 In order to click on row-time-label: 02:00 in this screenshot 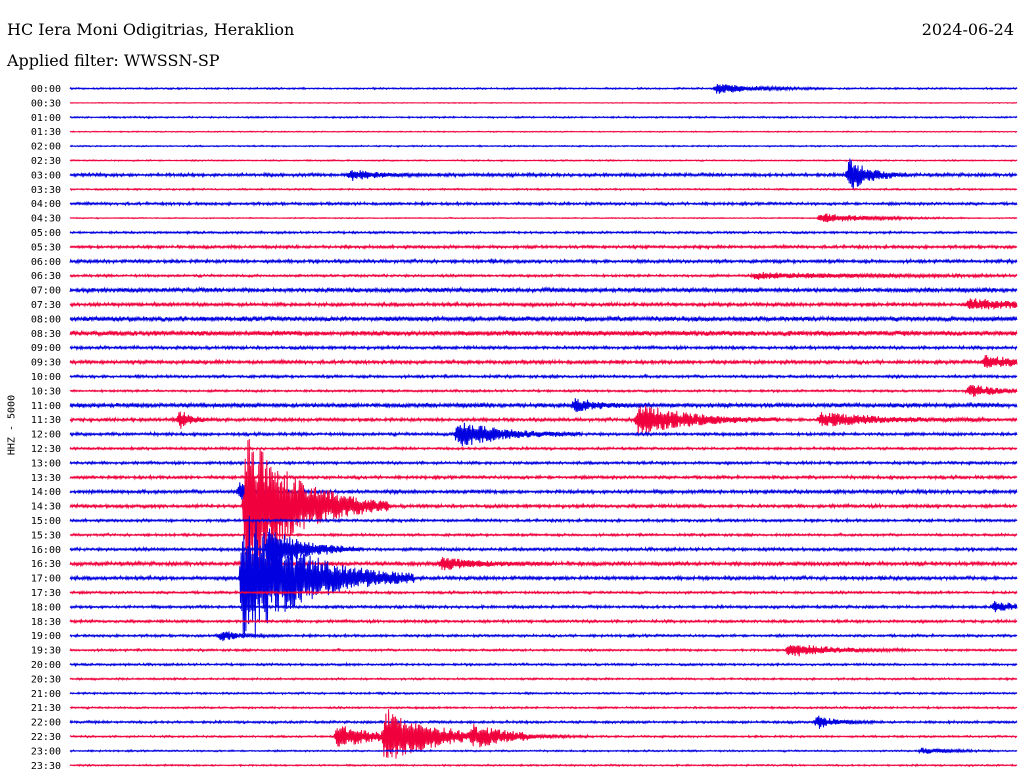, I will do `click(46, 147)`.